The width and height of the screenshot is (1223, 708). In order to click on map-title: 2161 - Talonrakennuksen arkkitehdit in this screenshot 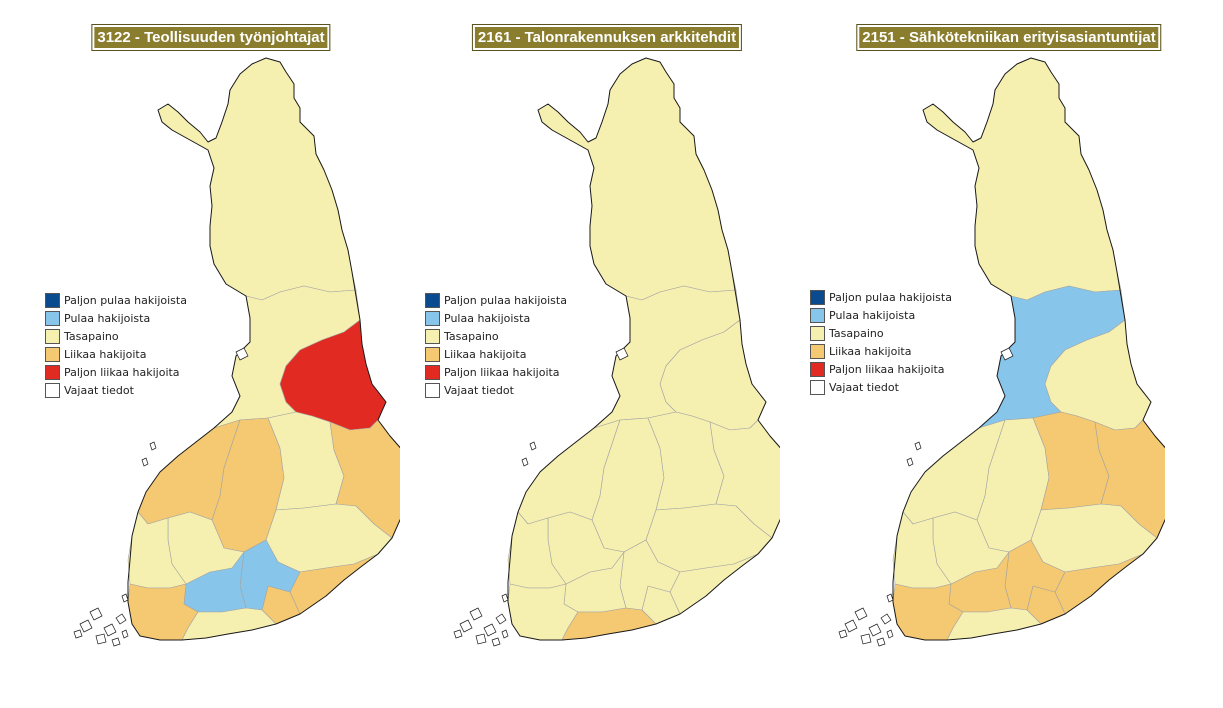, I will do `click(607, 37)`.